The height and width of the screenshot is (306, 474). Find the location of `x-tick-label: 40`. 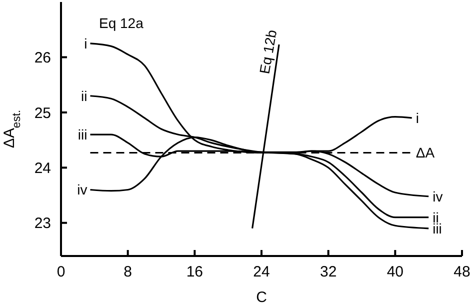

x-tick-label: 40 is located at coordinates (395, 272).